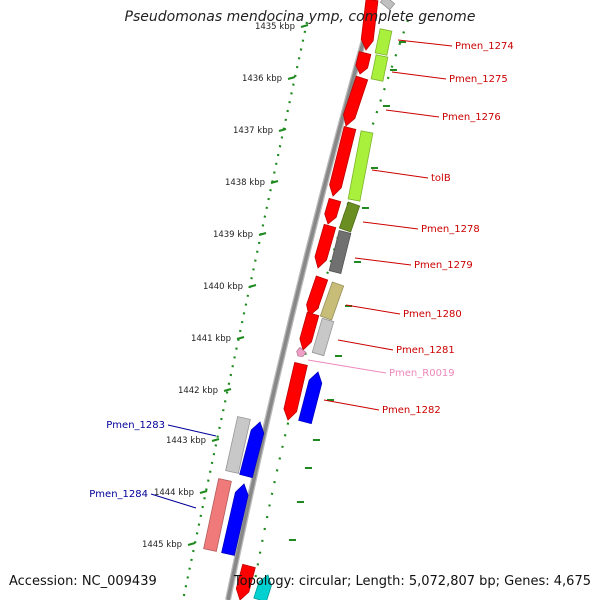  Describe the element at coordinates (83, 581) in the screenshot. I see `accession-text: Accession: NC_009439` at that location.